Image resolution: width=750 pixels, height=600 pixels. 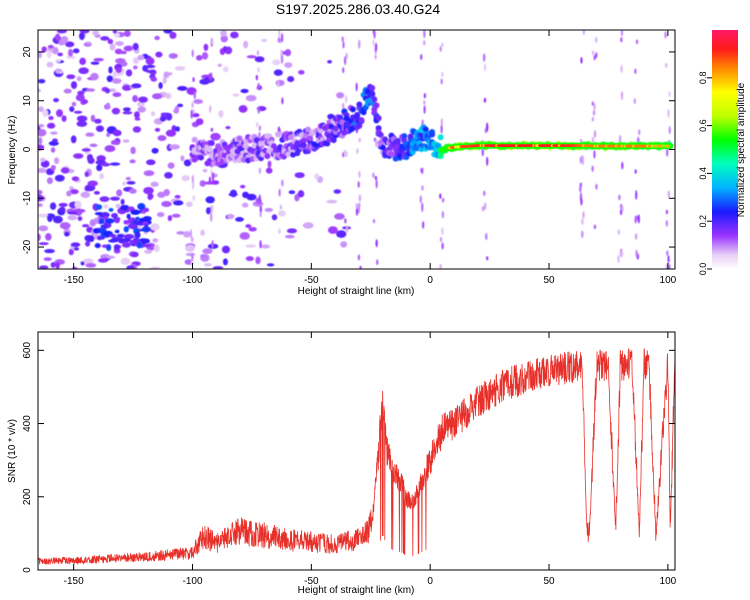 I want to click on snr-xlabel: Height of straight line (km), so click(x=356, y=590).